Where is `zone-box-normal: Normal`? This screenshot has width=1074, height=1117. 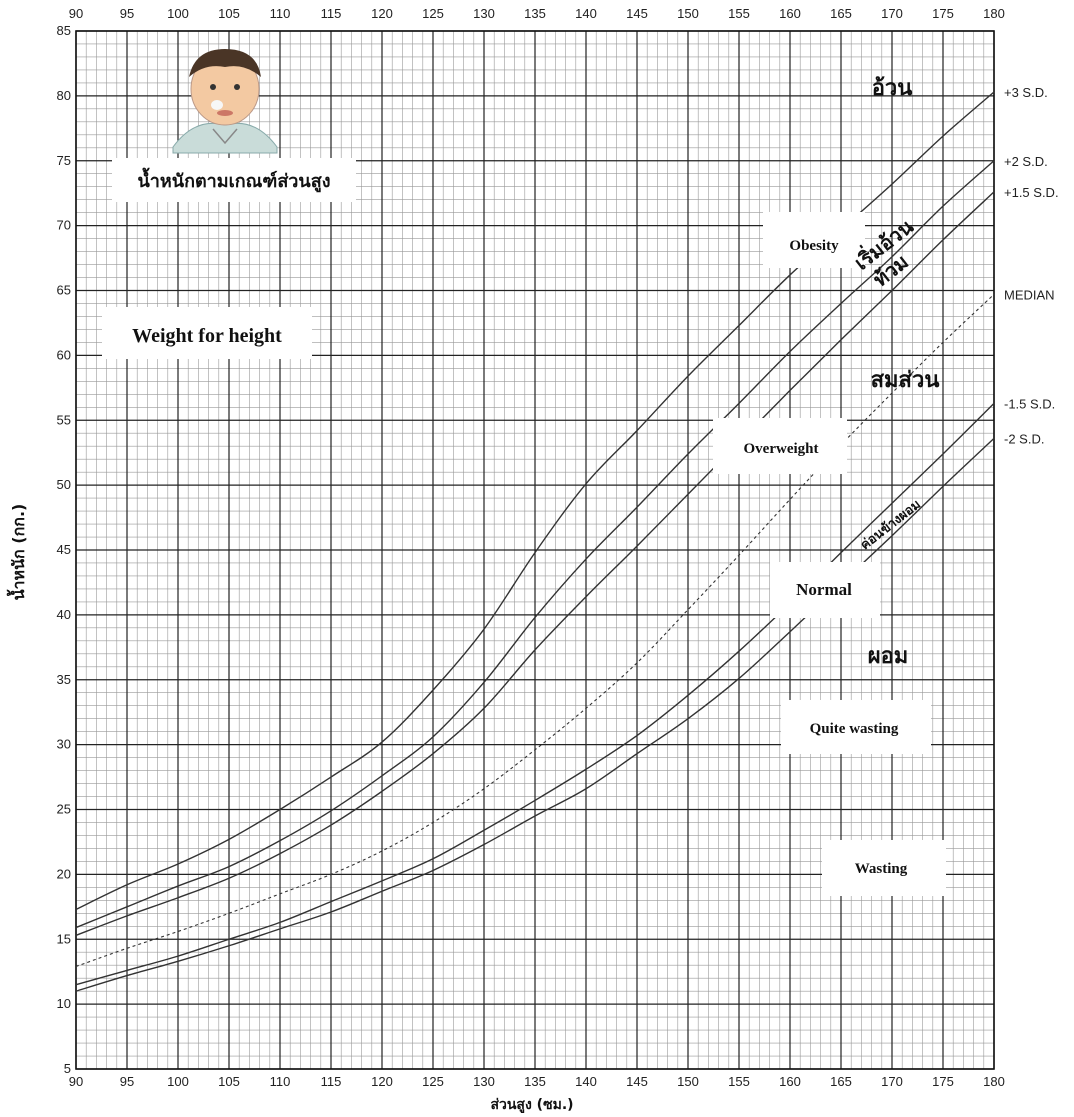 zone-box-normal: Normal is located at coordinates (825, 590).